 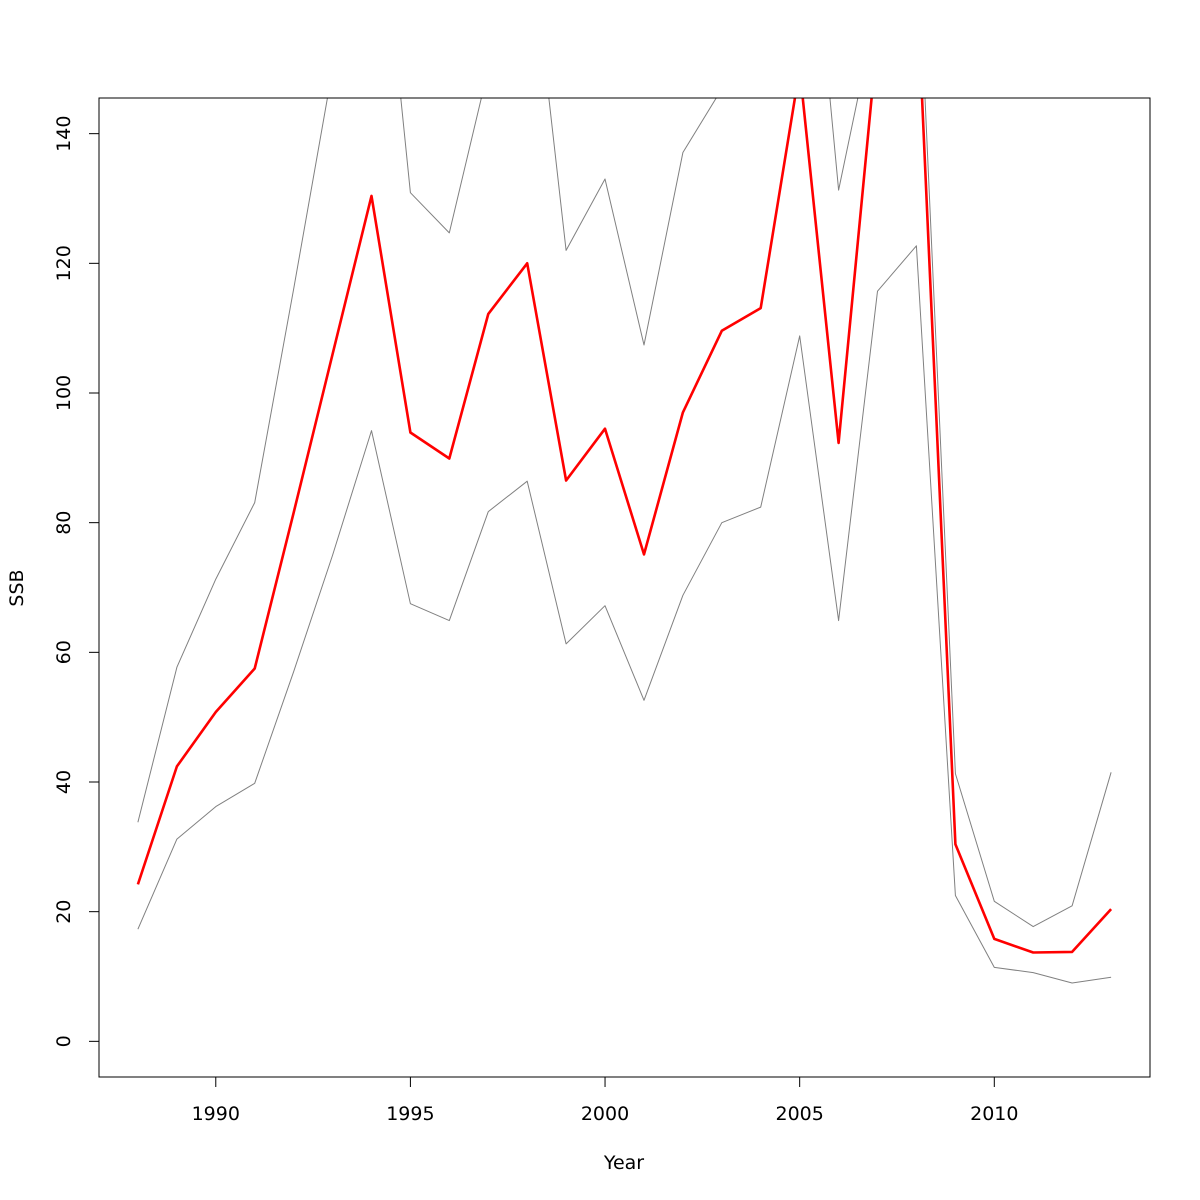 I want to click on y-tick-label: 0, so click(x=64, y=1041).